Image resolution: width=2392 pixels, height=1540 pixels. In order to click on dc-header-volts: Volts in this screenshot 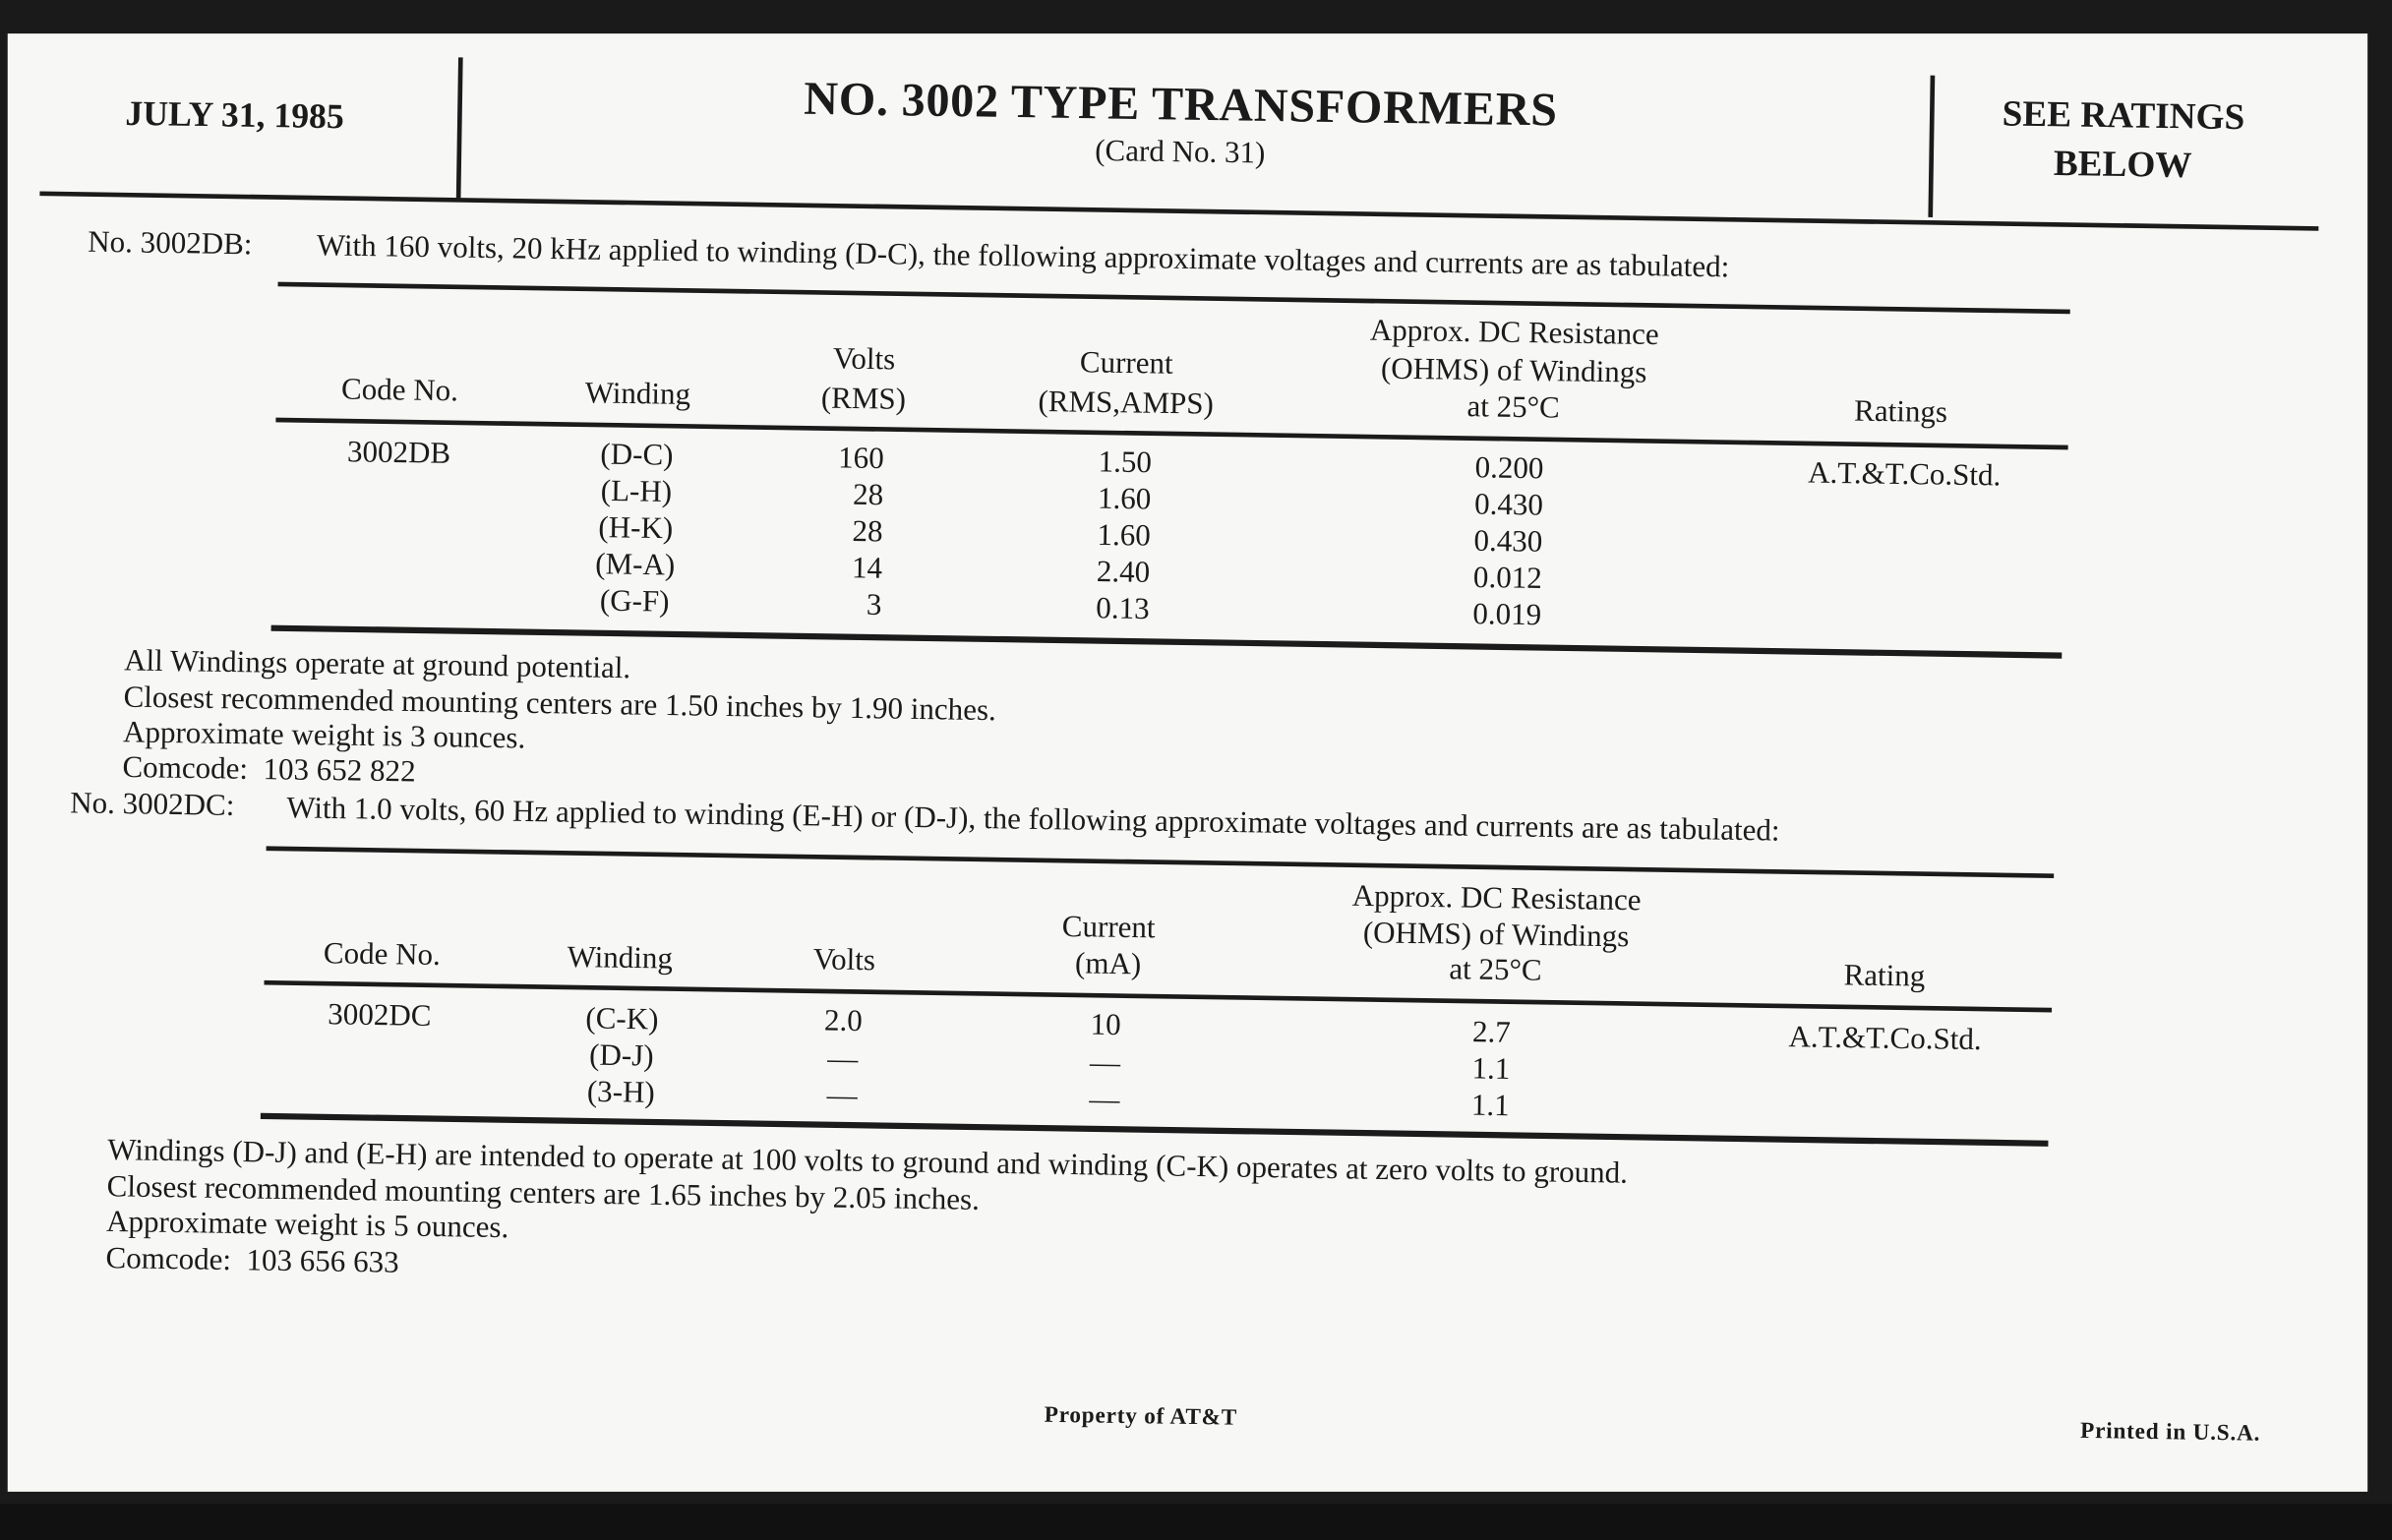, I will do `click(844, 960)`.